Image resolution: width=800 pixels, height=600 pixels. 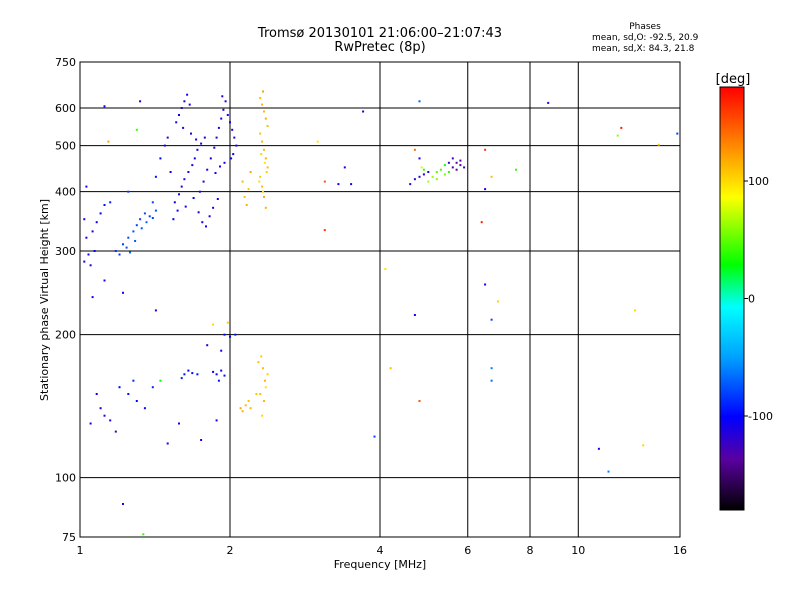 I want to click on colorbar-tick-label: 0, so click(x=751, y=299).